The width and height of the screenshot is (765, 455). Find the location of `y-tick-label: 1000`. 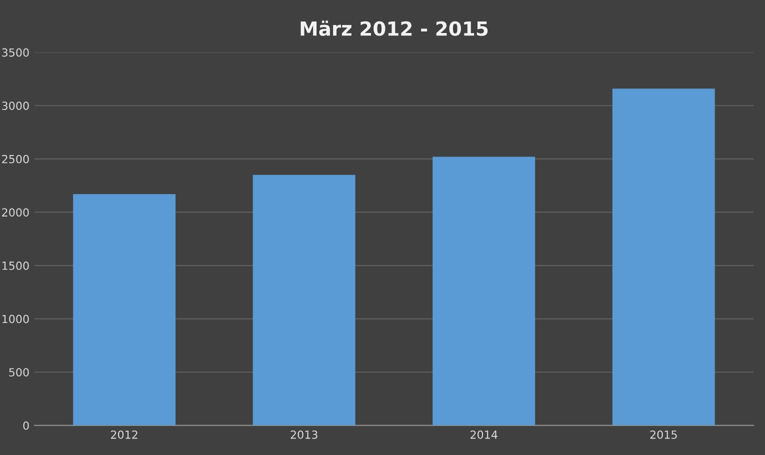

y-tick-label: 1000 is located at coordinates (15, 319).